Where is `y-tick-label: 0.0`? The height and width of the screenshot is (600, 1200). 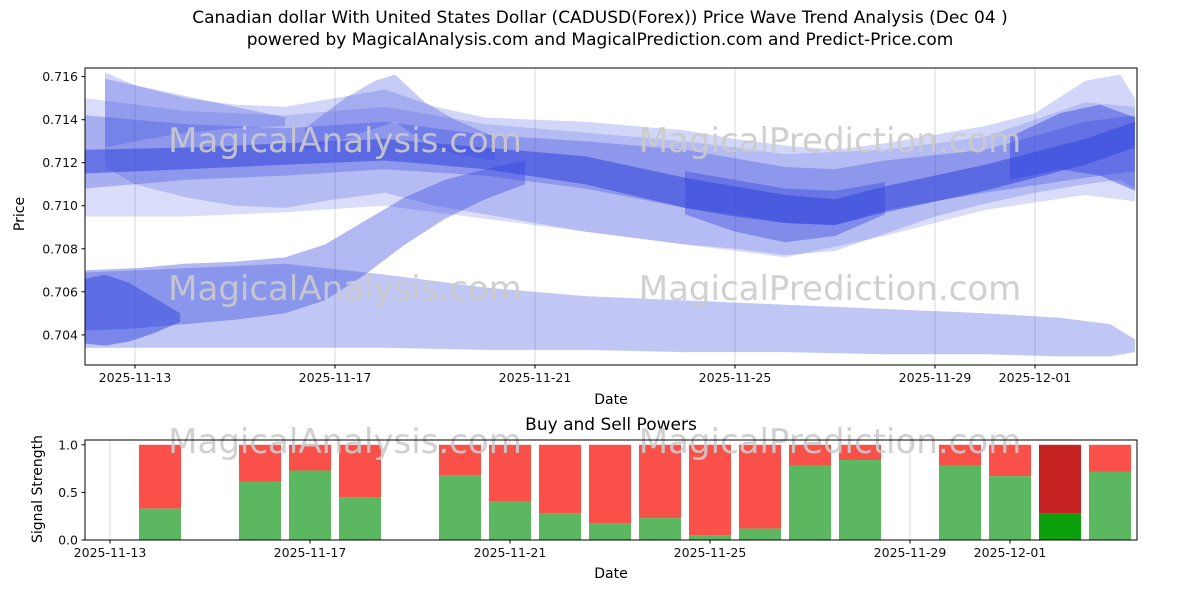 y-tick-label: 0.0 is located at coordinates (68, 540).